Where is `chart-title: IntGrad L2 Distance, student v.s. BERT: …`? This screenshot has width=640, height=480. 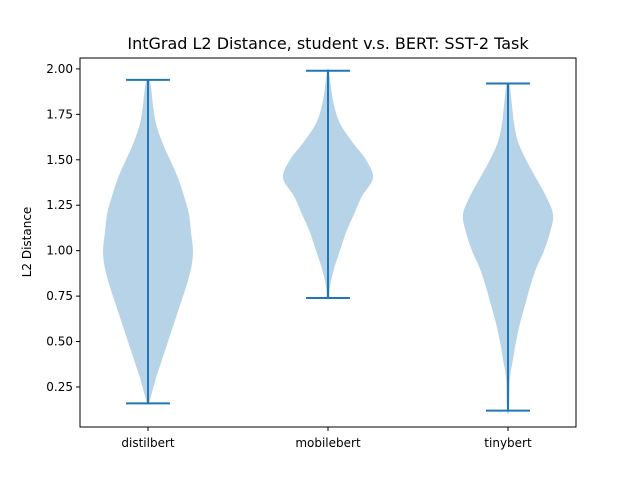 chart-title: IntGrad L2 Distance, student v.s. BERT: … is located at coordinates (328, 43).